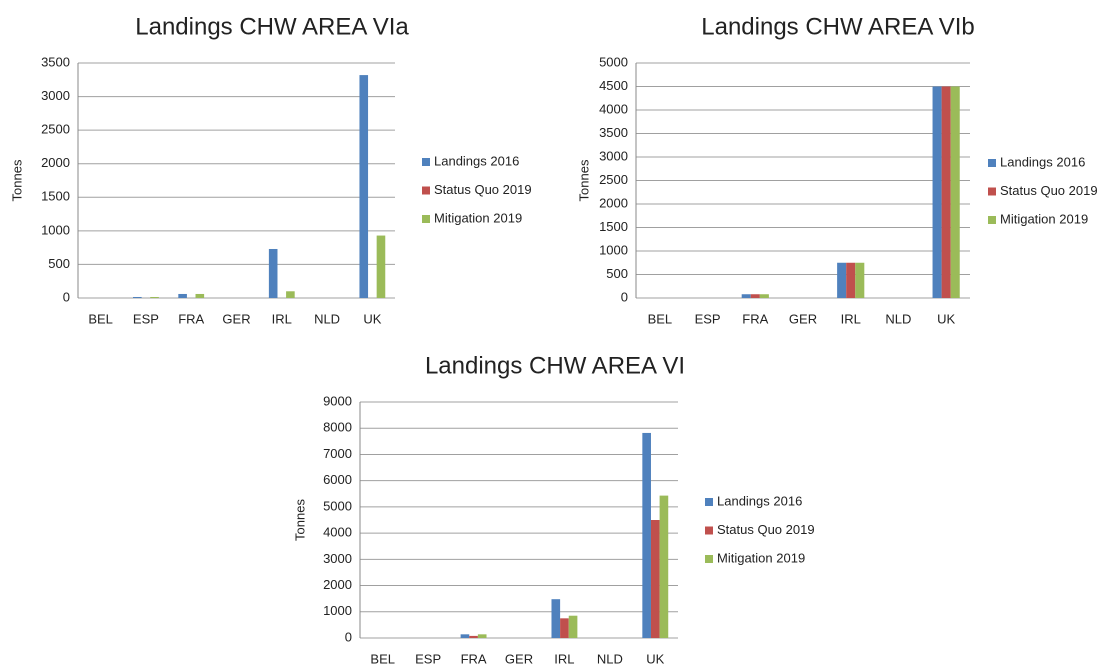  I want to click on y-tick-label: 7000, so click(337, 453).